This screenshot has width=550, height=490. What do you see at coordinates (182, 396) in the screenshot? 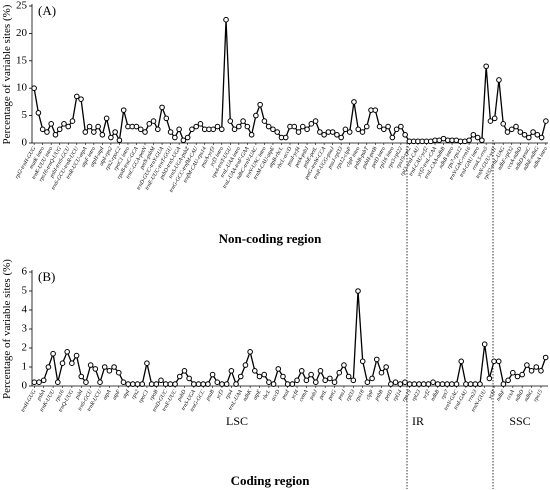
I see `x-tick-label: psbD` at bounding box center [182, 396].